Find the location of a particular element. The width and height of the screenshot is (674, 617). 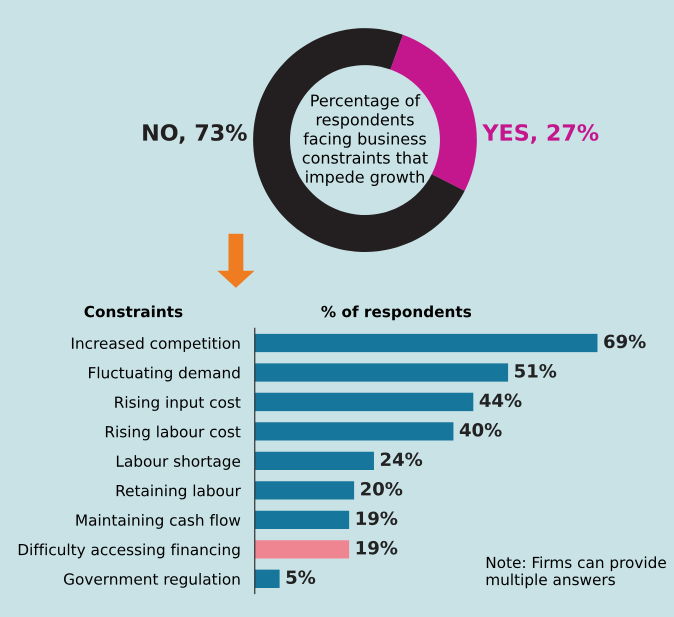

y-tick-label: Rising input cost is located at coordinates (178, 403).